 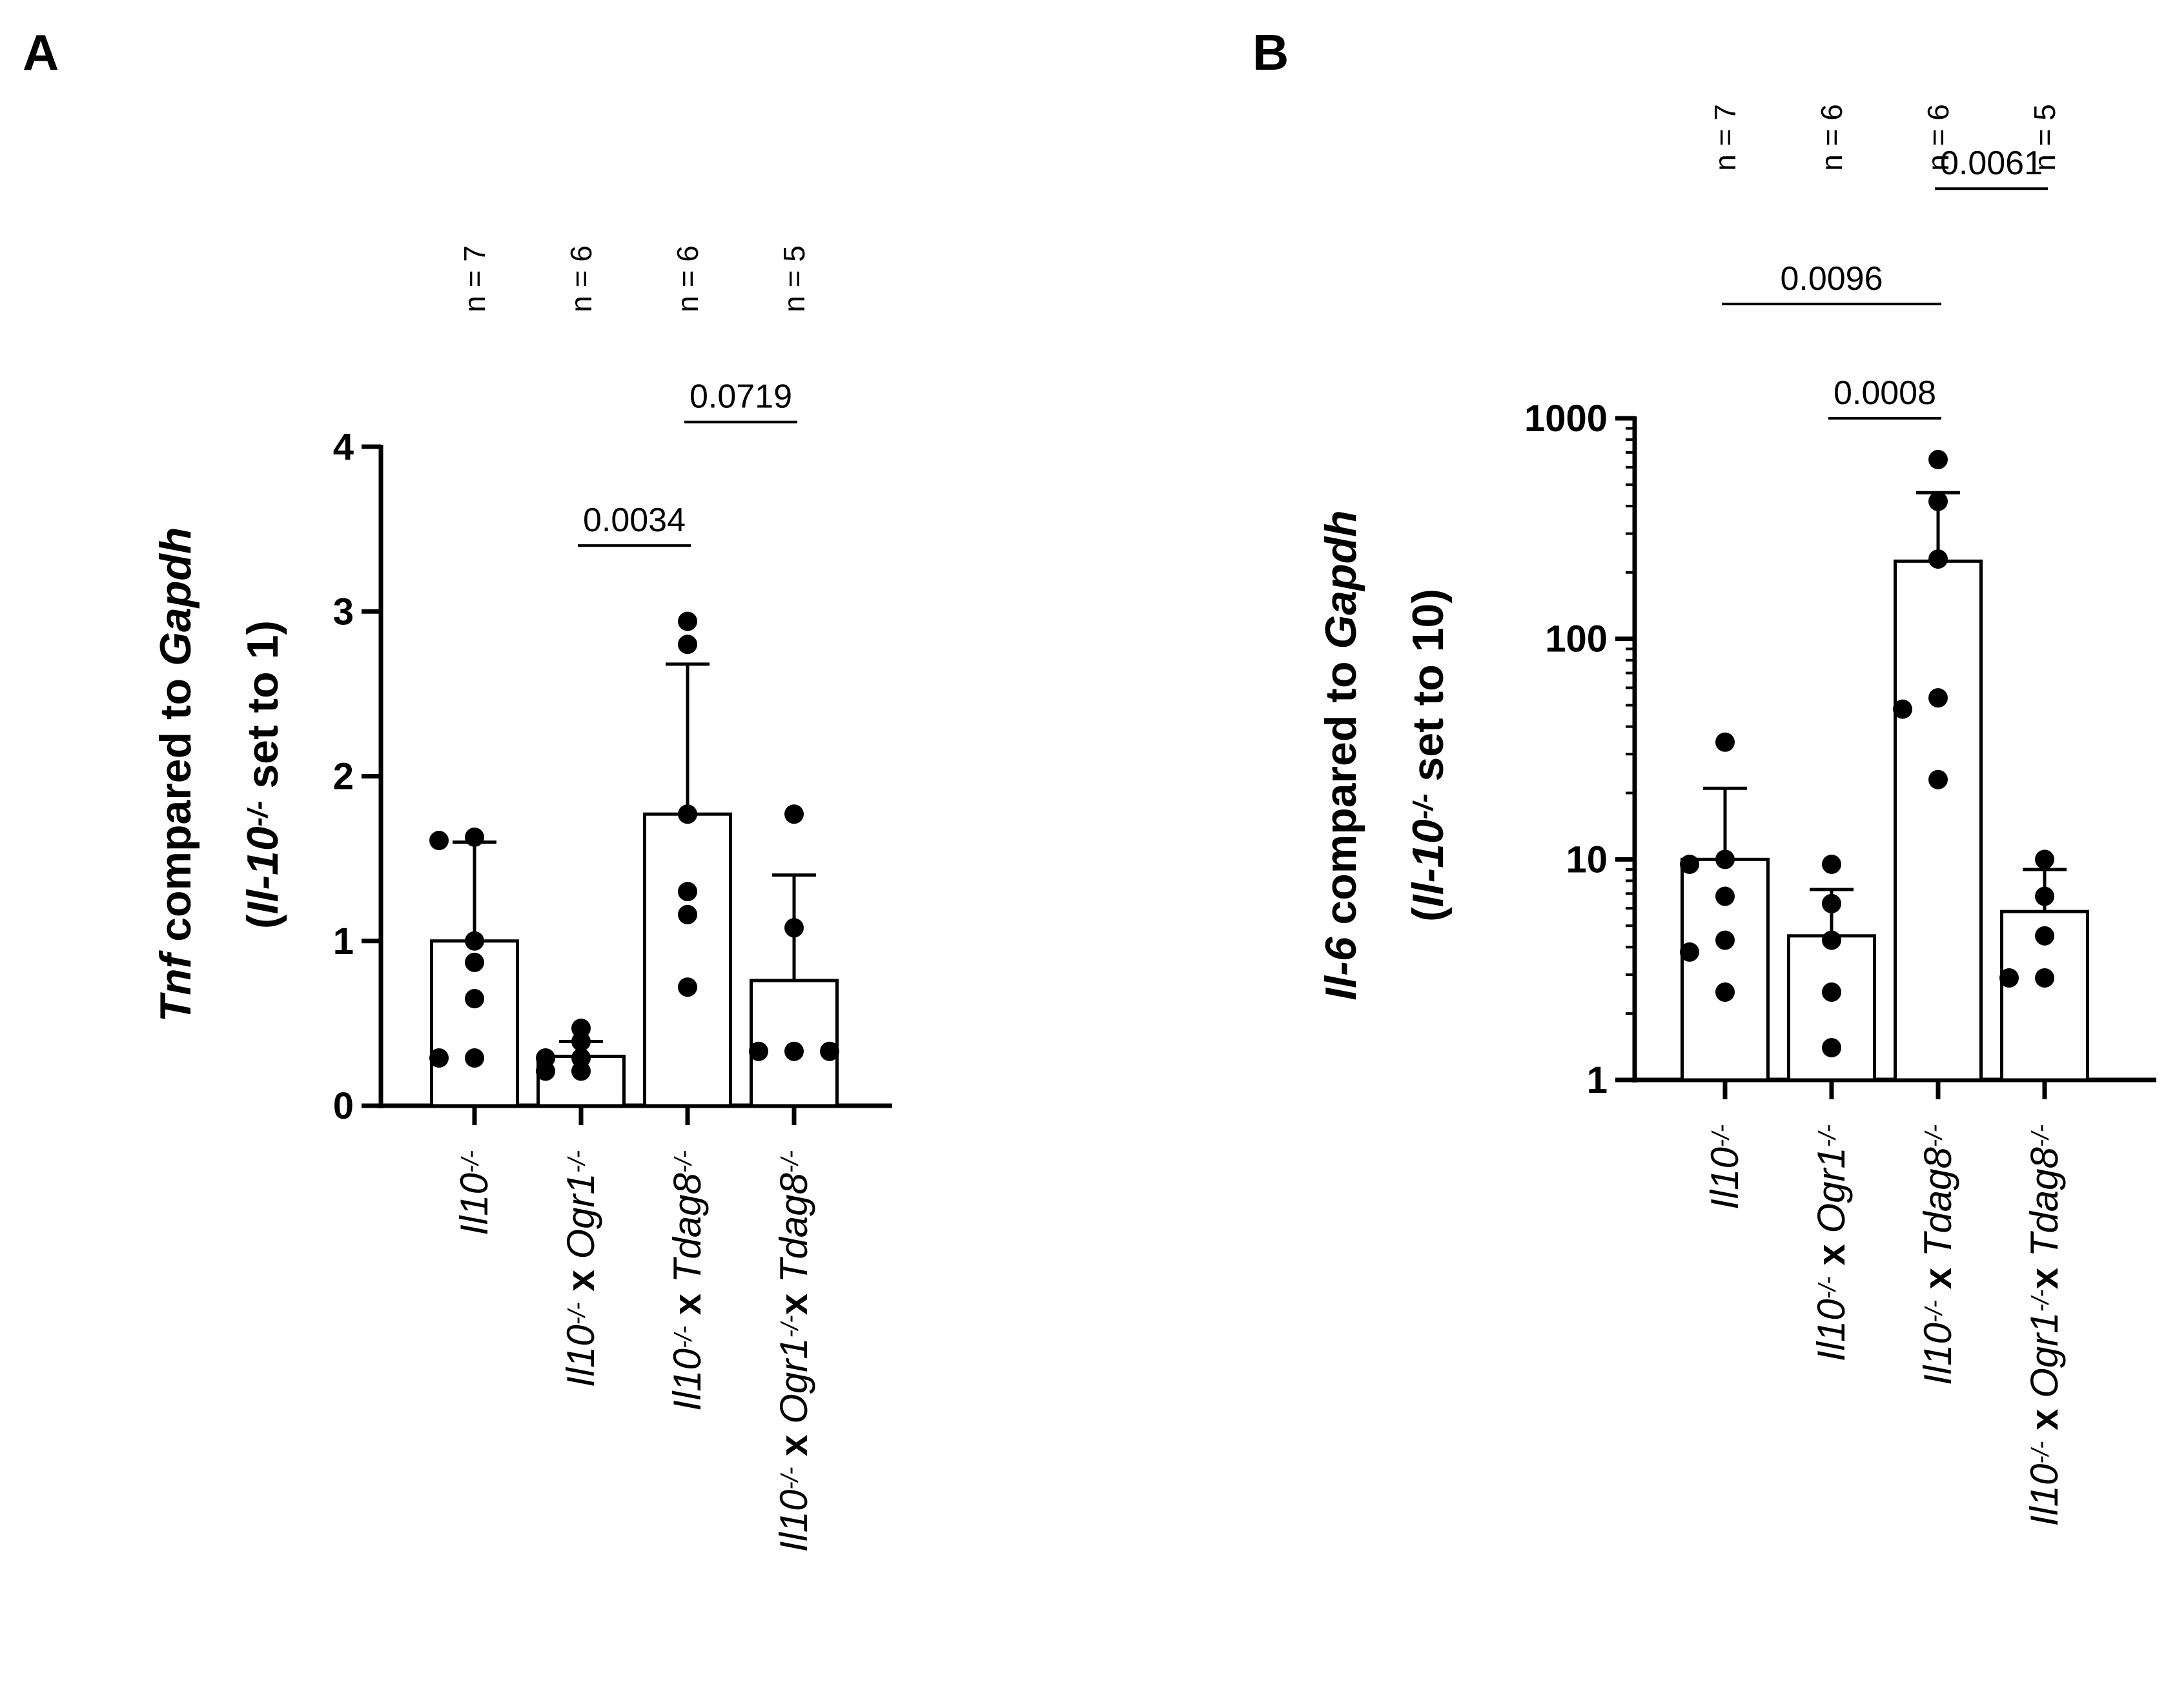 I want to click on p-value-label: 0.0719, so click(x=741, y=397).